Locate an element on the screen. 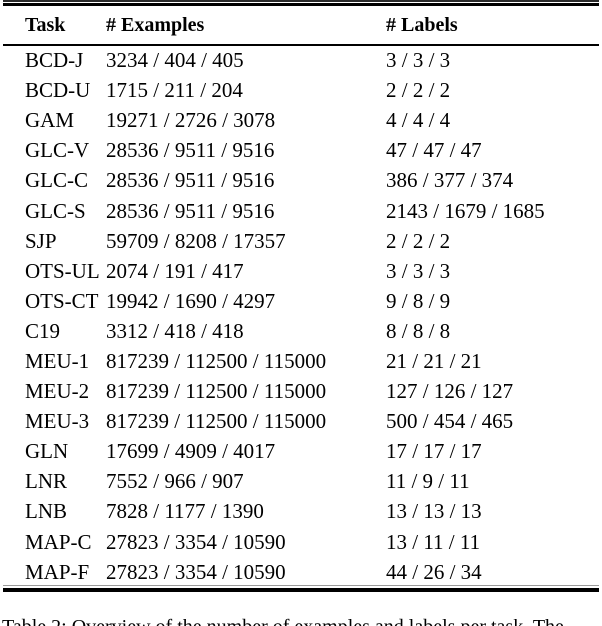  toprule-thick-line is located at coordinates (301, 4).